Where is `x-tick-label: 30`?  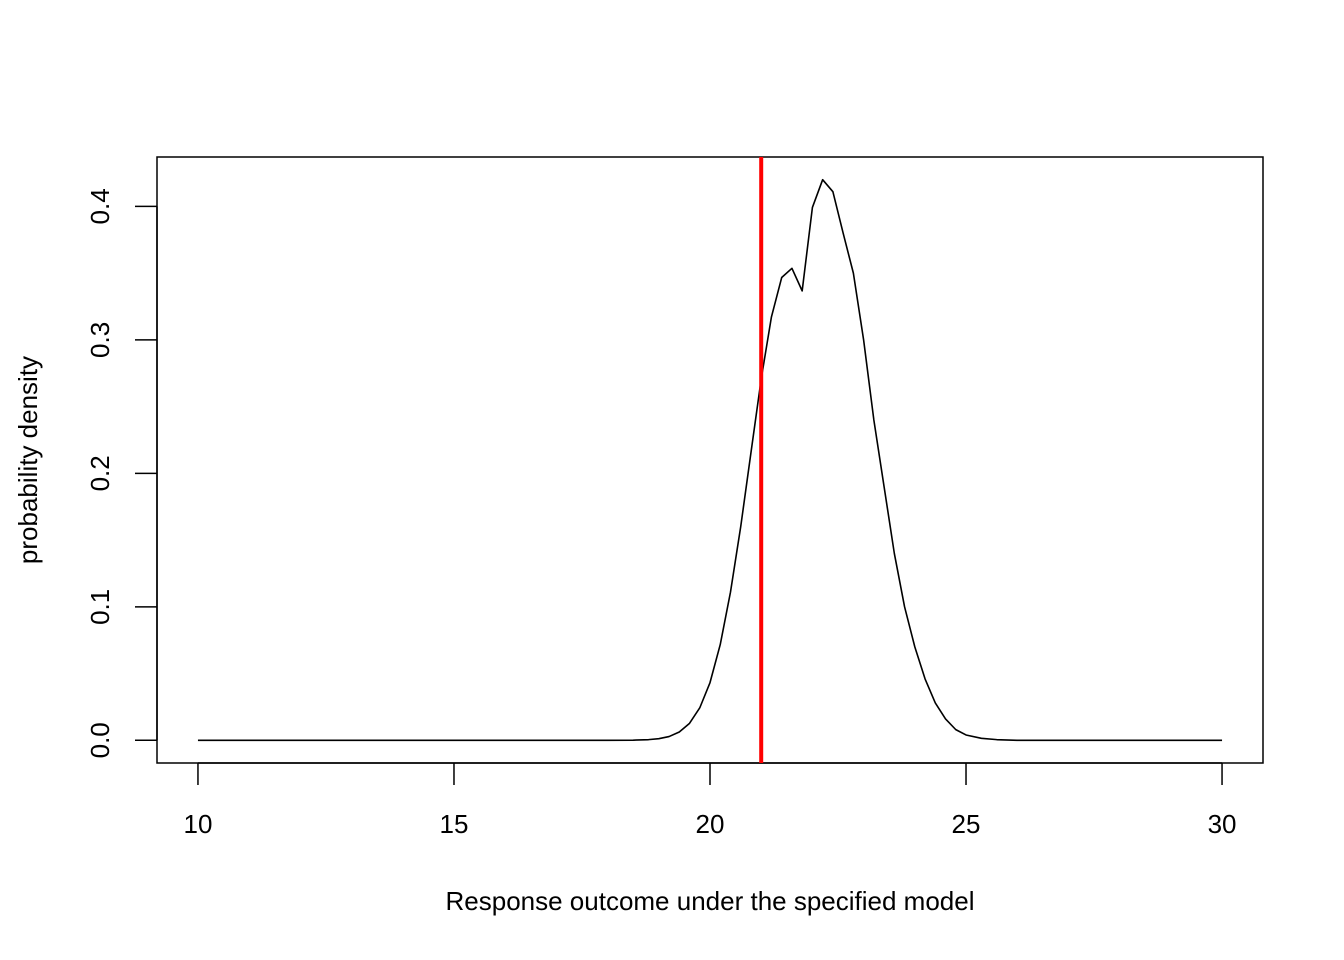 x-tick-label: 30 is located at coordinates (1222, 824).